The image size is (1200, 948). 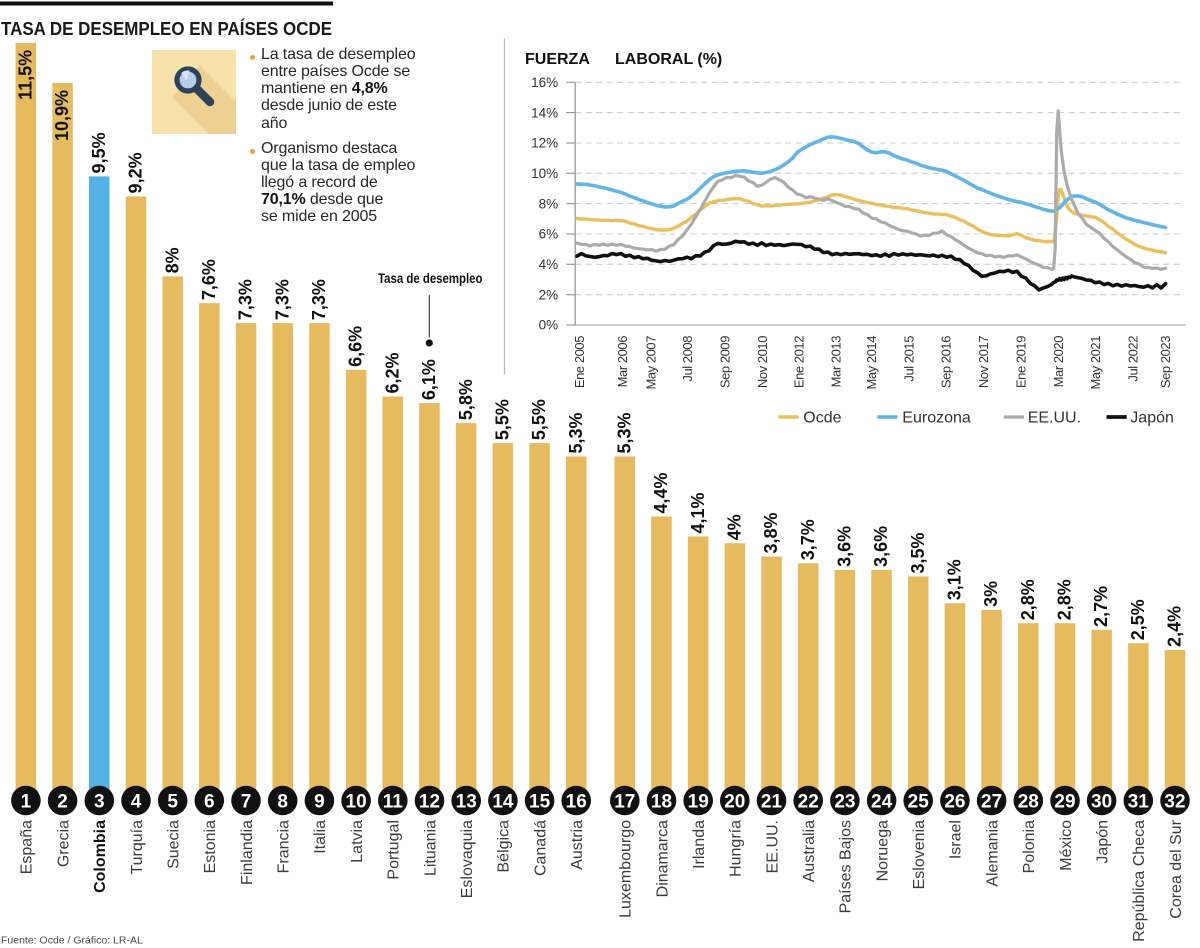 I want to click on svg-text: 4,1%, so click(x=698, y=513).